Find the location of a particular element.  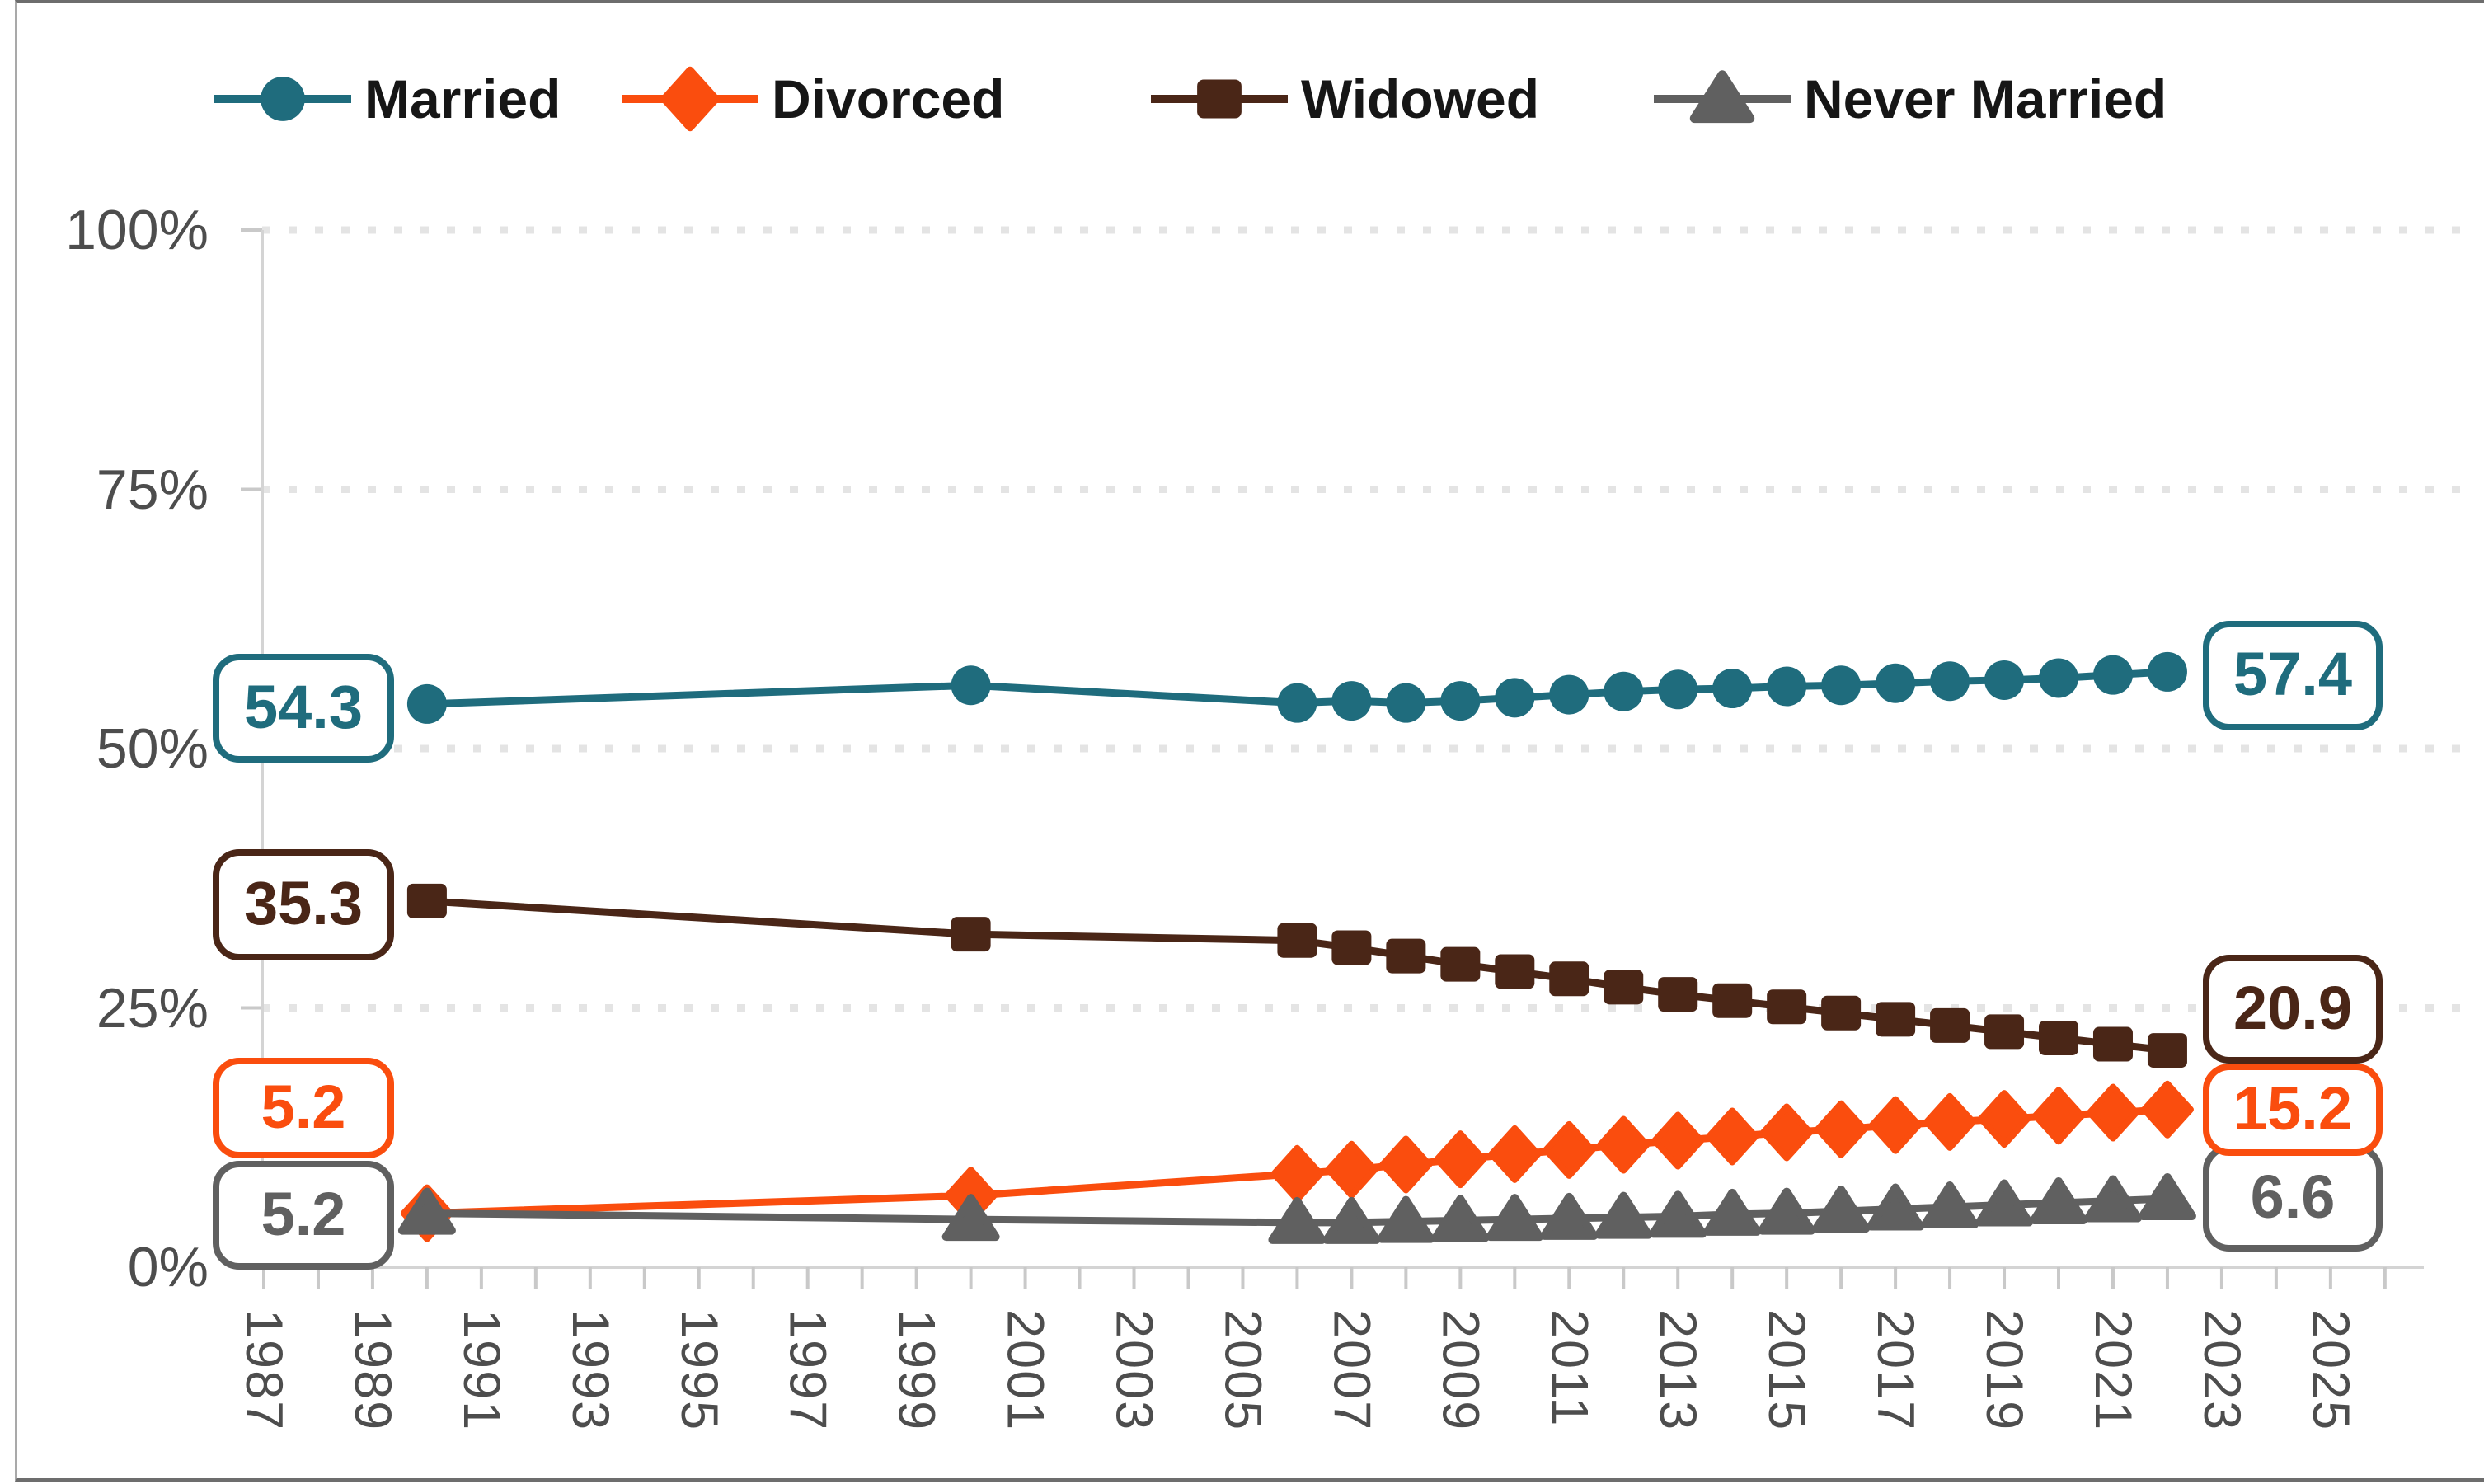

legend-label: Widowed is located at coordinates (1420, 98).